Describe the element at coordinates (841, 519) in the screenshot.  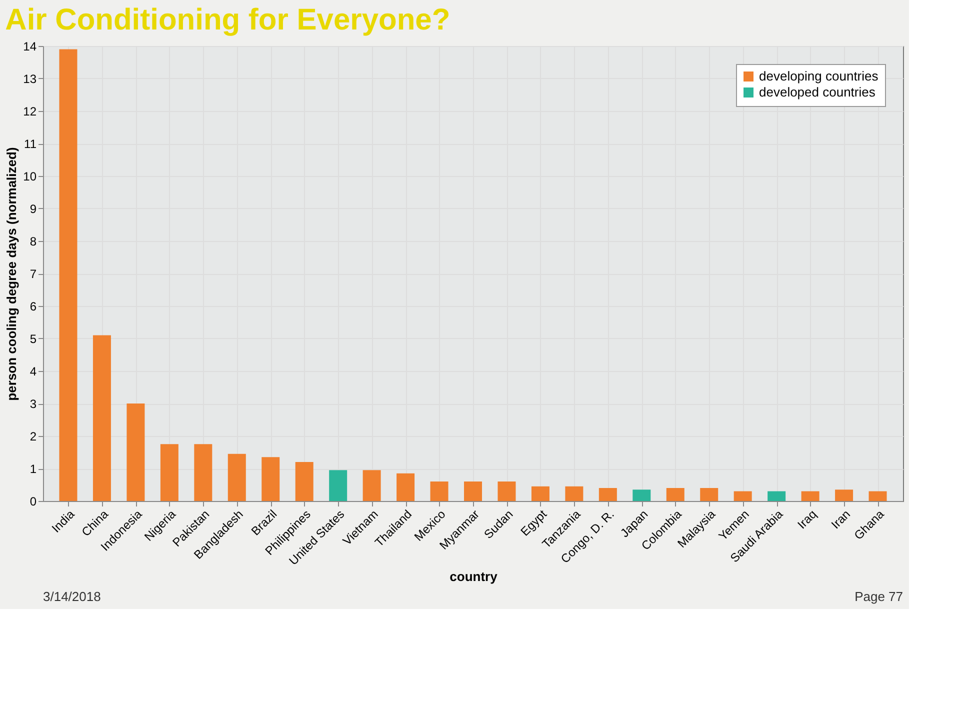
I see `x-tick-label: Iran` at that location.